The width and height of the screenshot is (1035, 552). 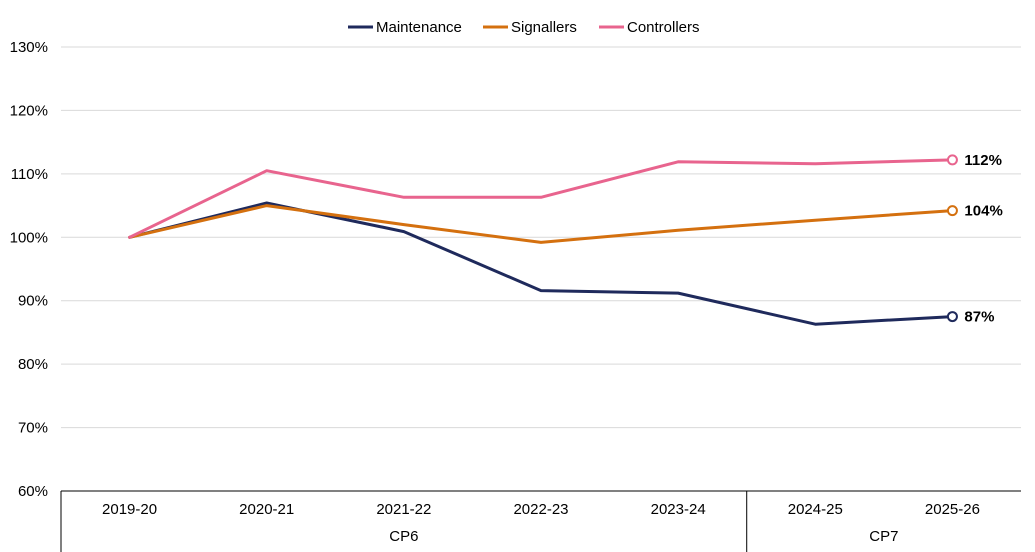 What do you see at coordinates (33, 364) in the screenshot?
I see `y-tick-label: 80%` at bounding box center [33, 364].